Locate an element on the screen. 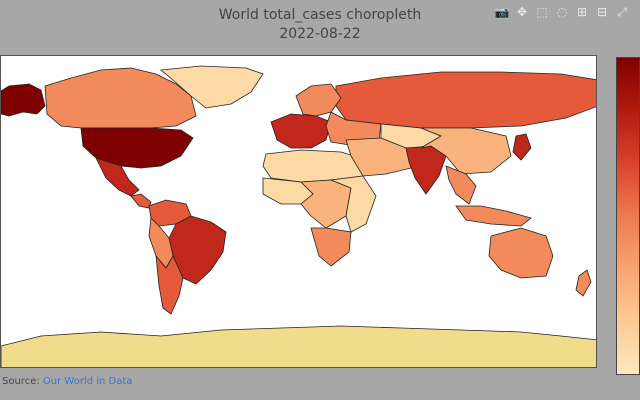 The width and height of the screenshot is (640, 400). region-scandinavia is located at coordinates (318, 100).